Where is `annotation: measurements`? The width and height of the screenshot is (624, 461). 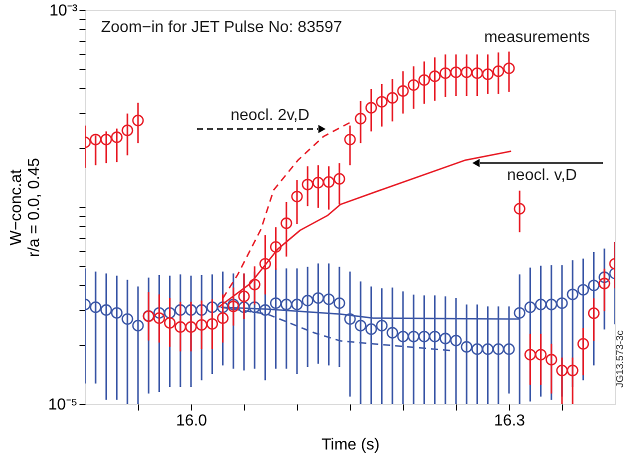 annotation: measurements is located at coordinates (537, 37).